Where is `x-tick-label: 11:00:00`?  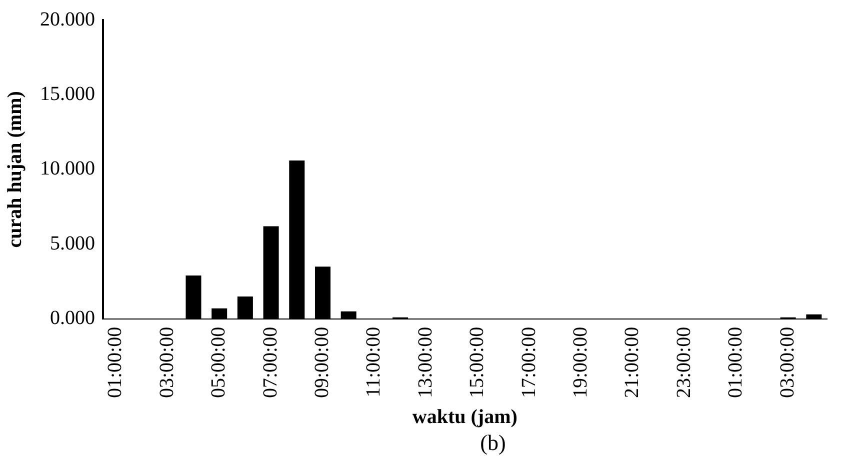
x-tick-label: 11:00:00 is located at coordinates (373, 362).